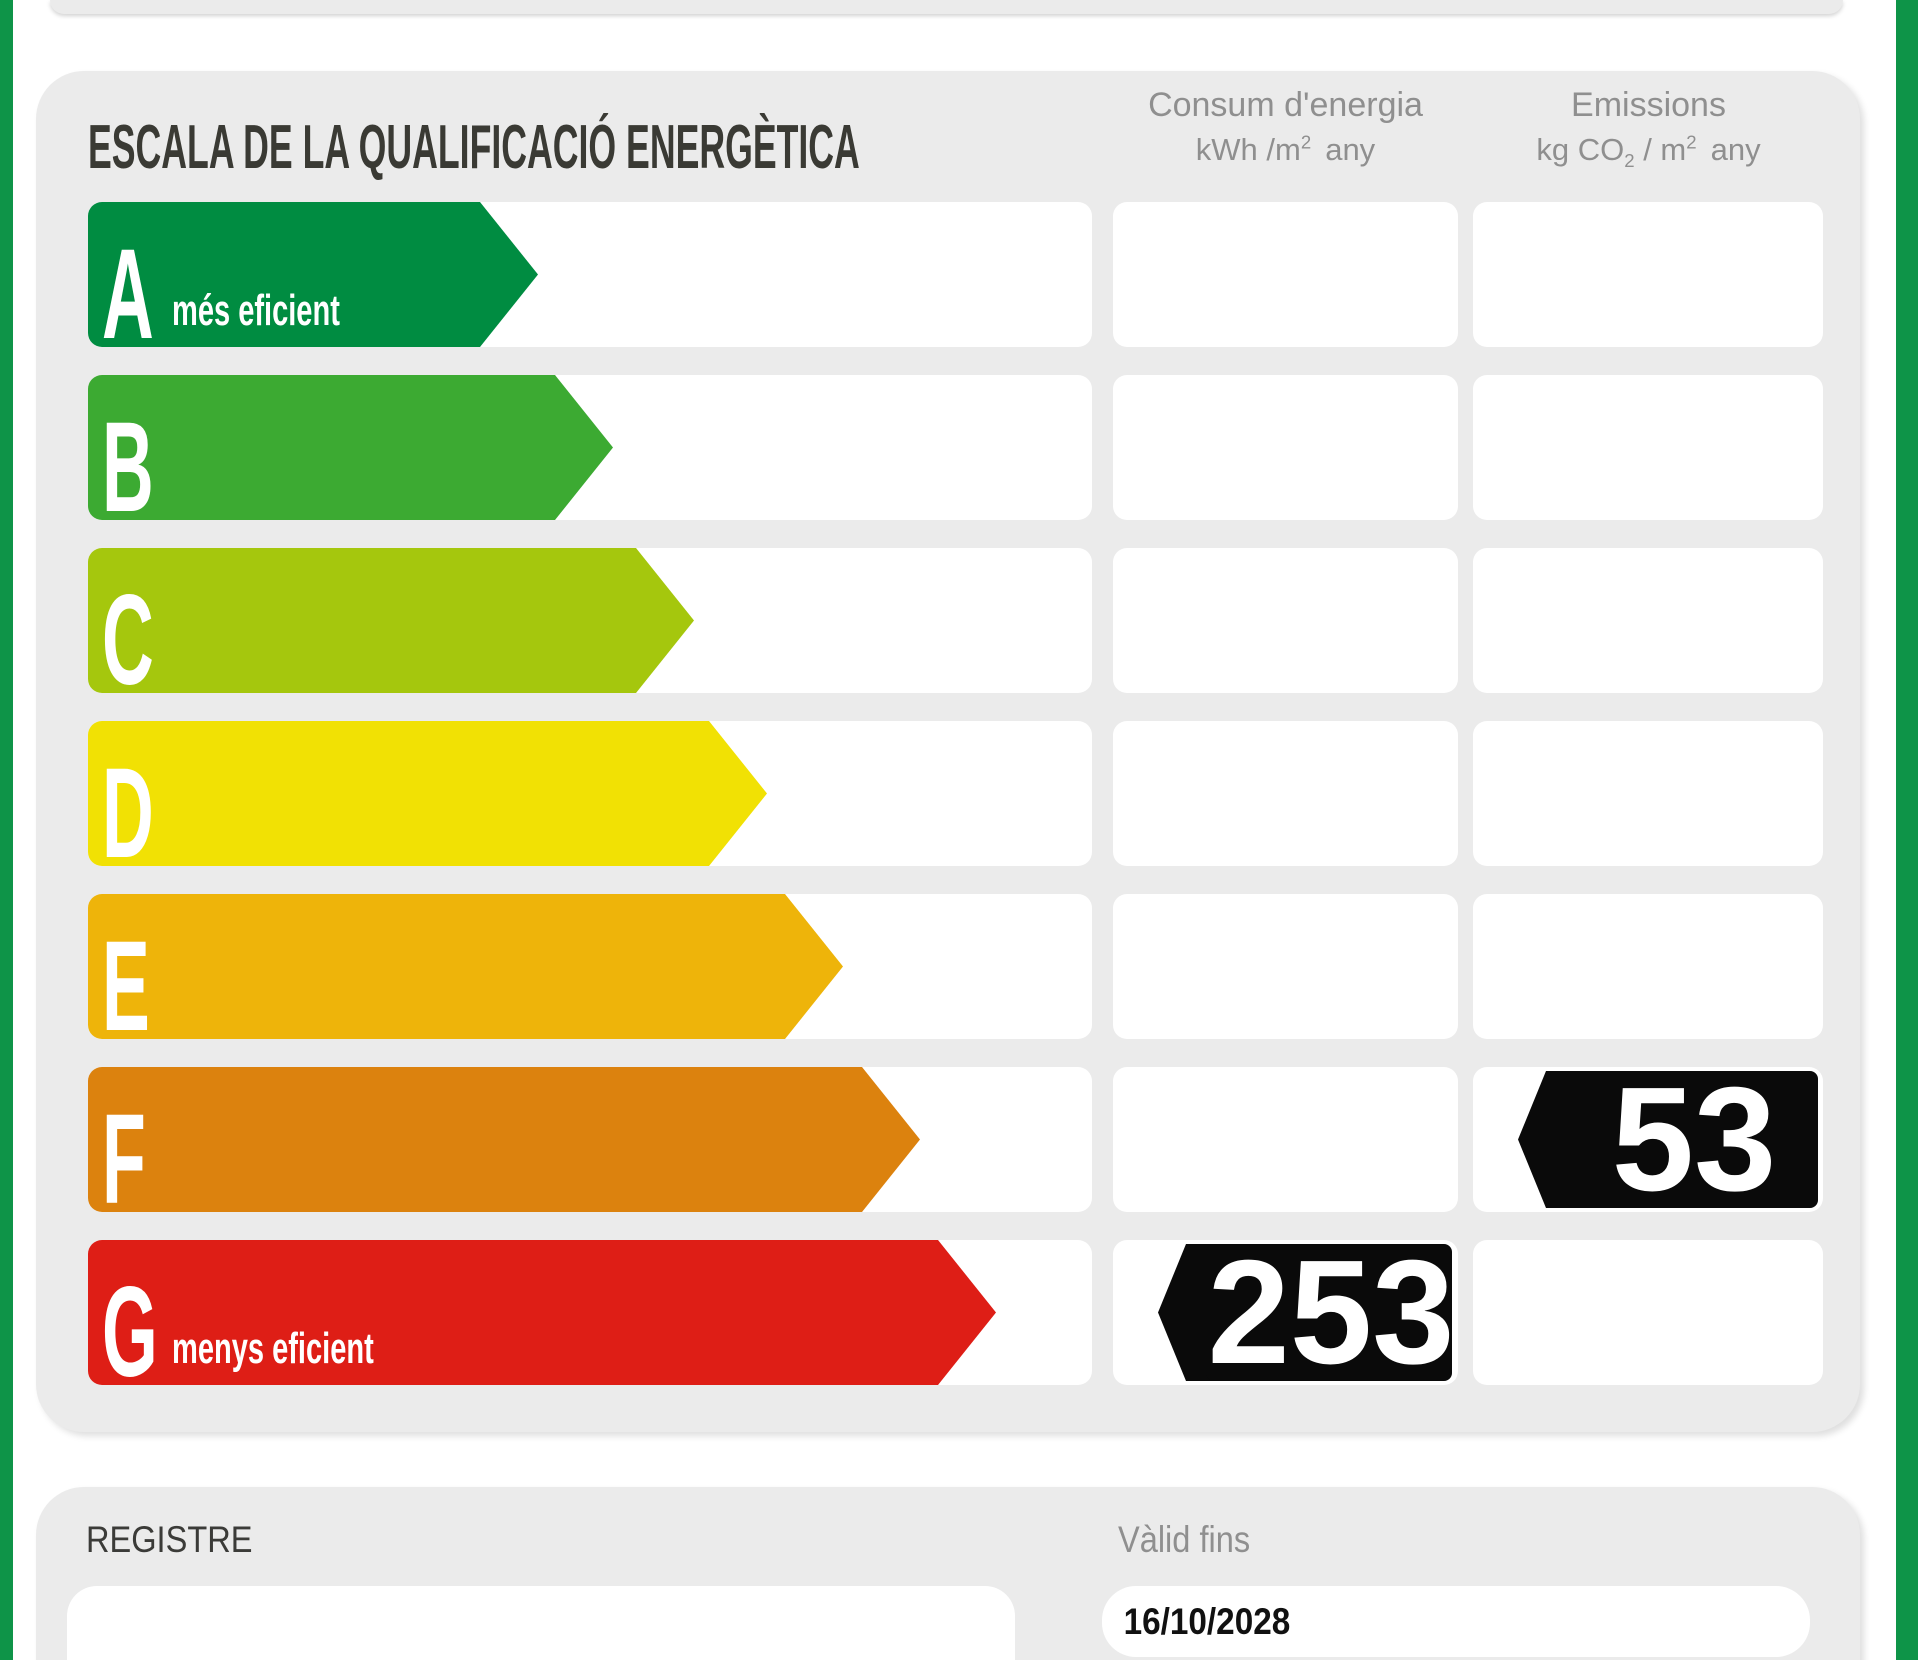 This screenshot has width=1920, height=1660. What do you see at coordinates (128, 813) in the screenshot?
I see `rating-letter: D` at bounding box center [128, 813].